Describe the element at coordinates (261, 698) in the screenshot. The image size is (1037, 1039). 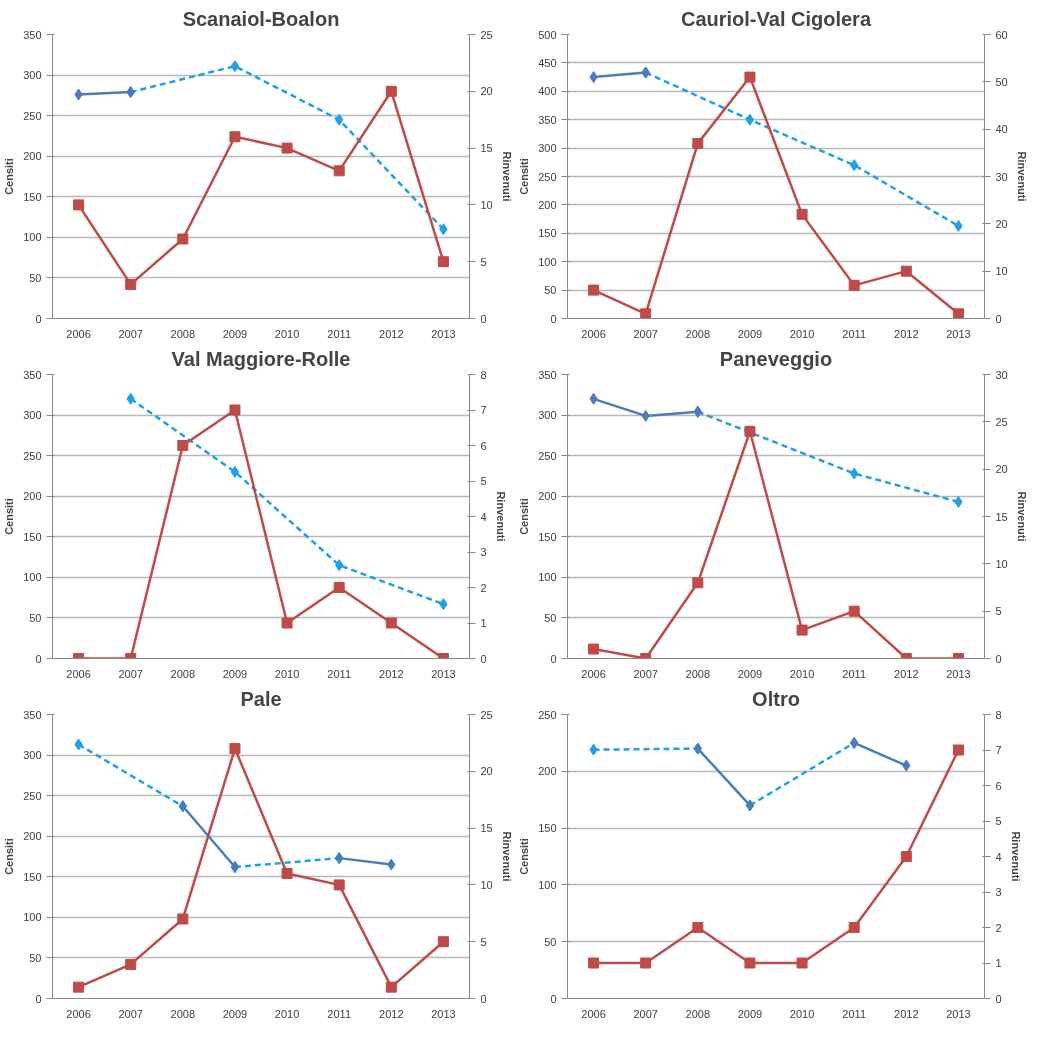
I see `chart-title: Pale` at that location.